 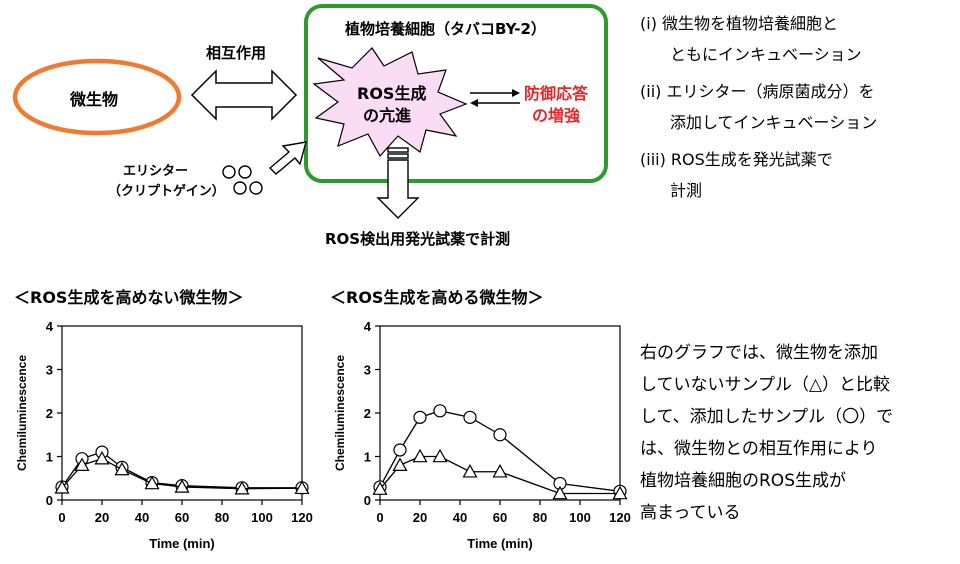 I want to click on chart1-ytick-label: 4, so click(x=50, y=326).